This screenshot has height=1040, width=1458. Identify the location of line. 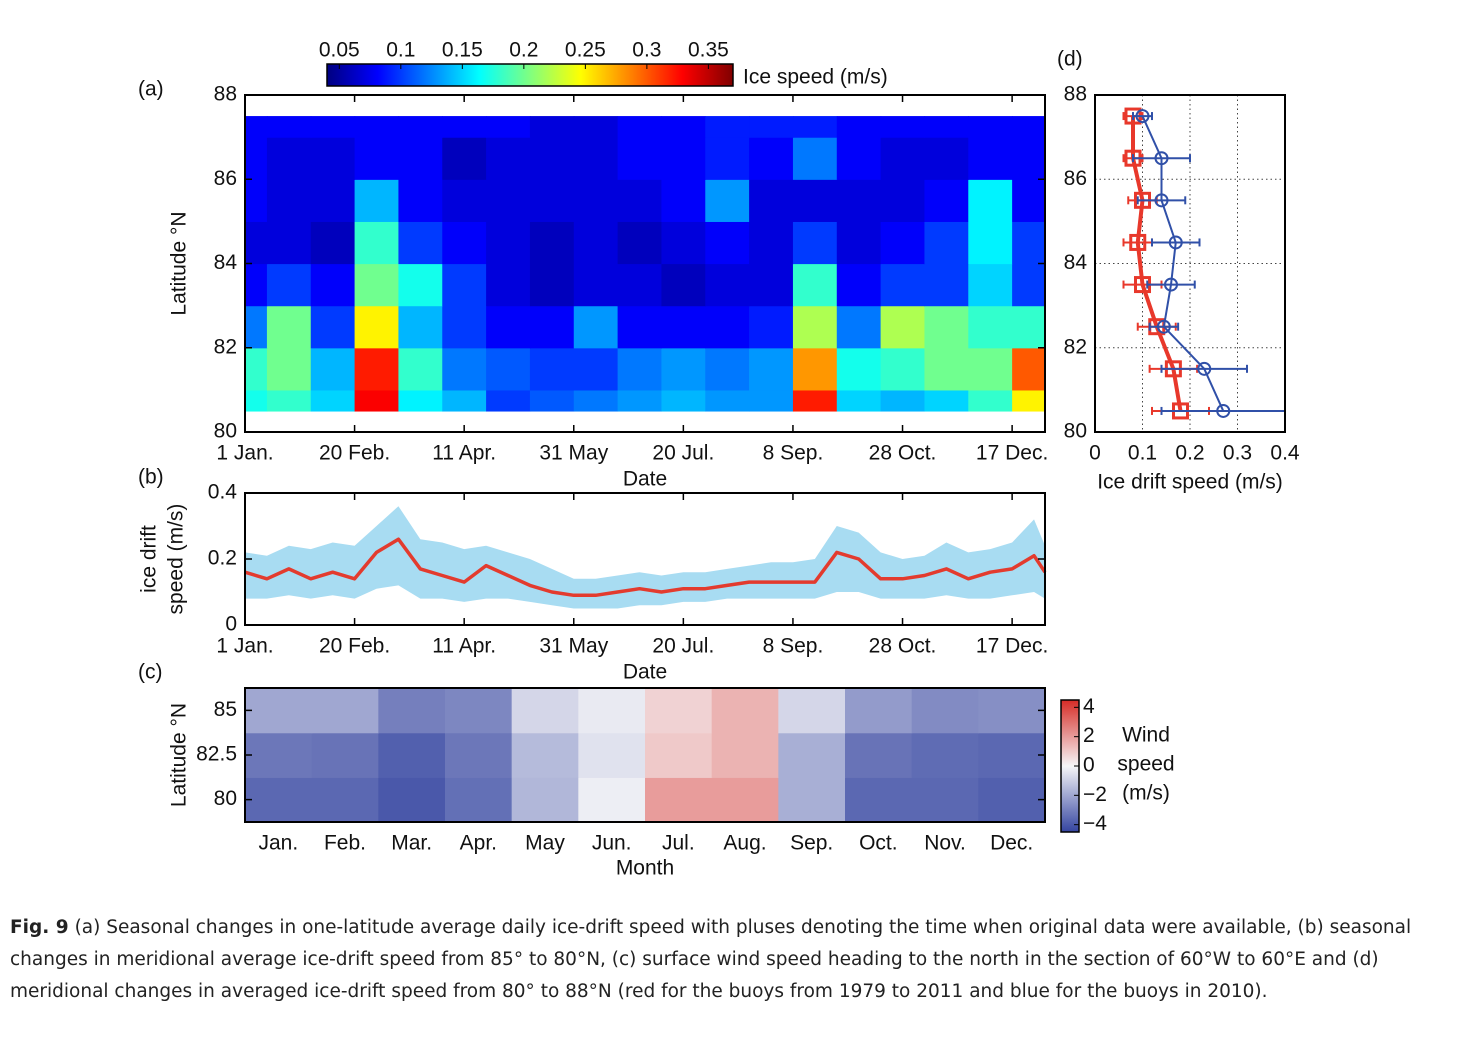
(1183, 263).